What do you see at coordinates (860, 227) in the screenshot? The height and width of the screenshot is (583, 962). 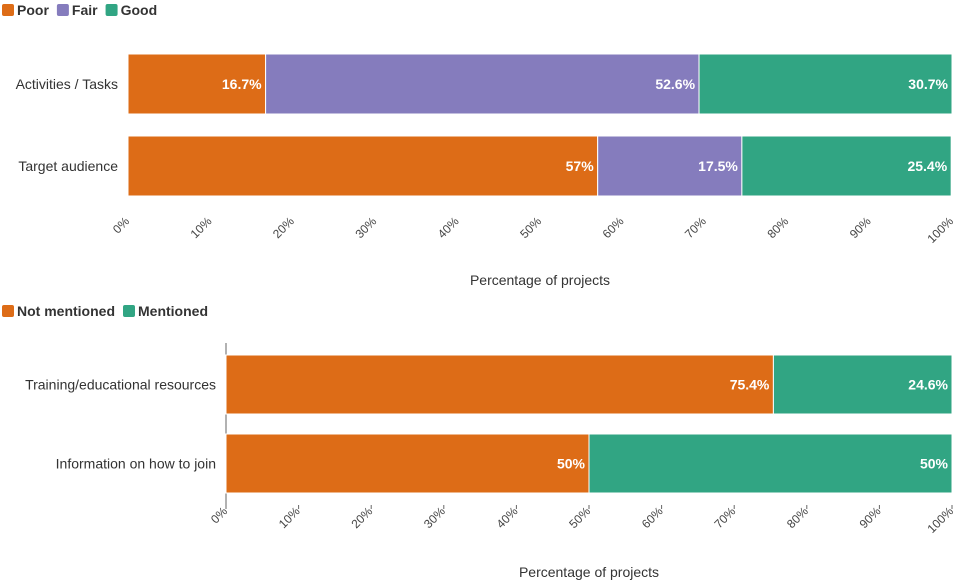 I see `tick-label-1-10: 90%` at bounding box center [860, 227].